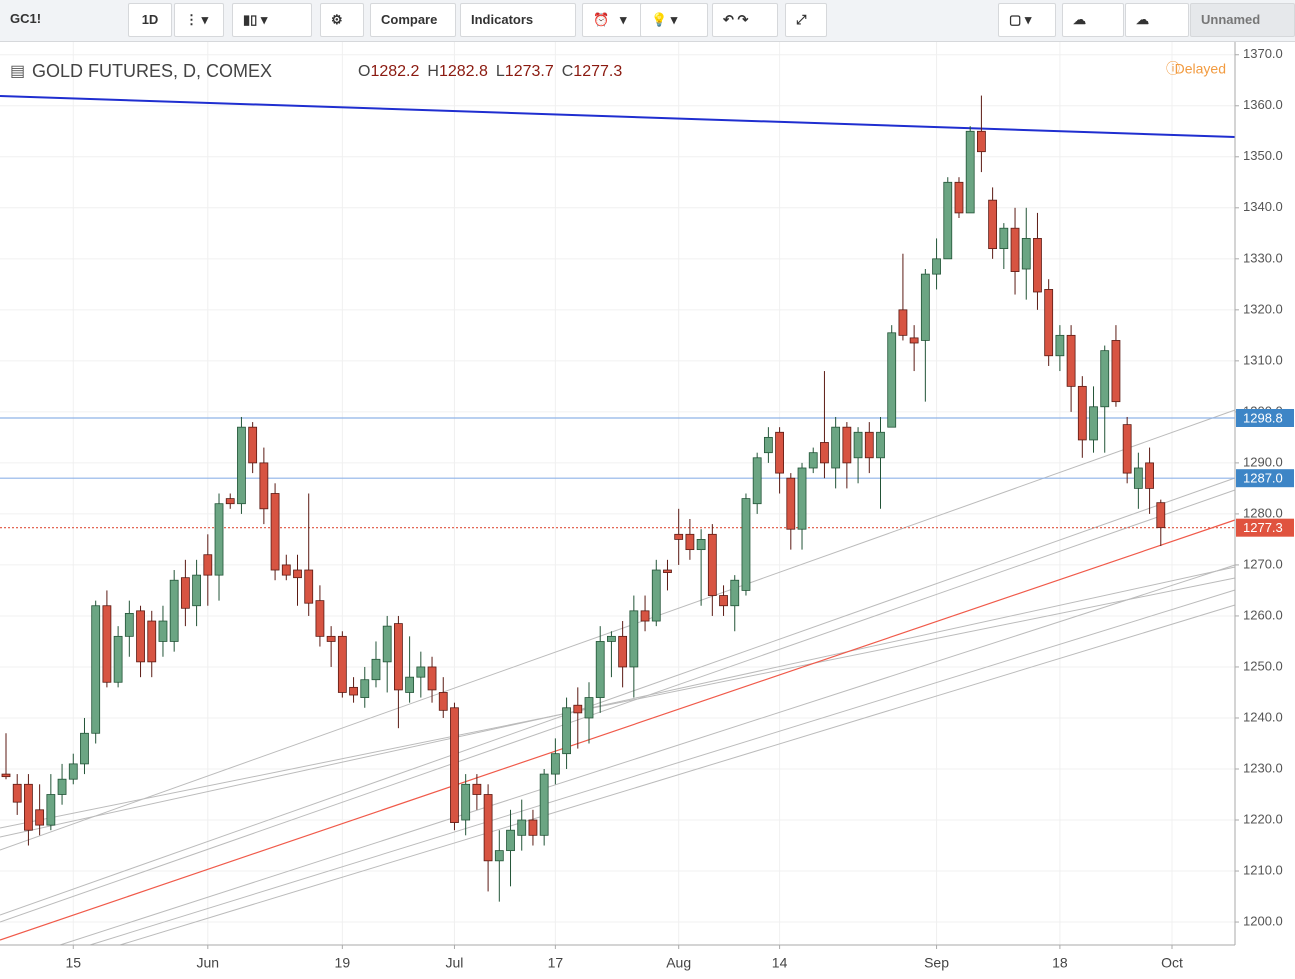 This screenshot has width=1295, height=979. Describe the element at coordinates (1263, 512) in the screenshot. I see `y-tick-label: 1280.0` at that location.